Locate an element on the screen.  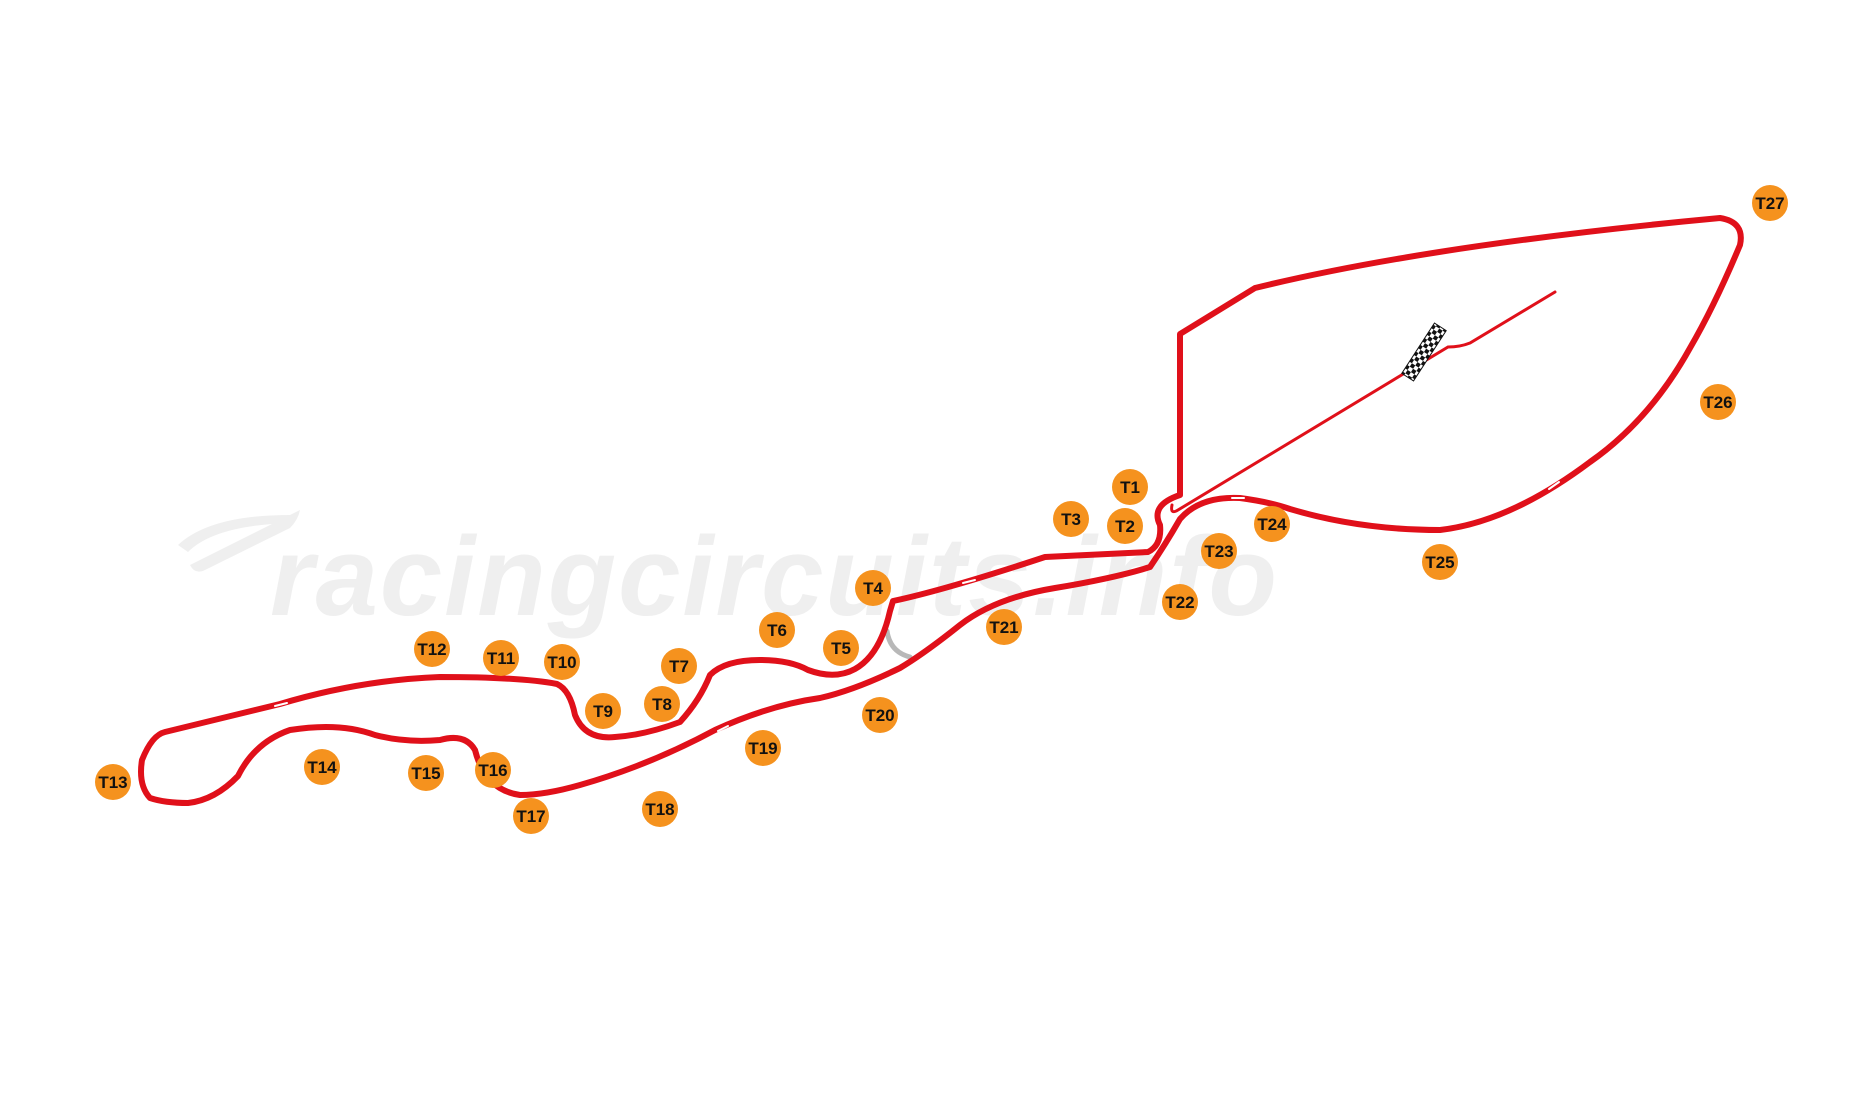
turn-marker-t6: T6 is located at coordinates (777, 630).